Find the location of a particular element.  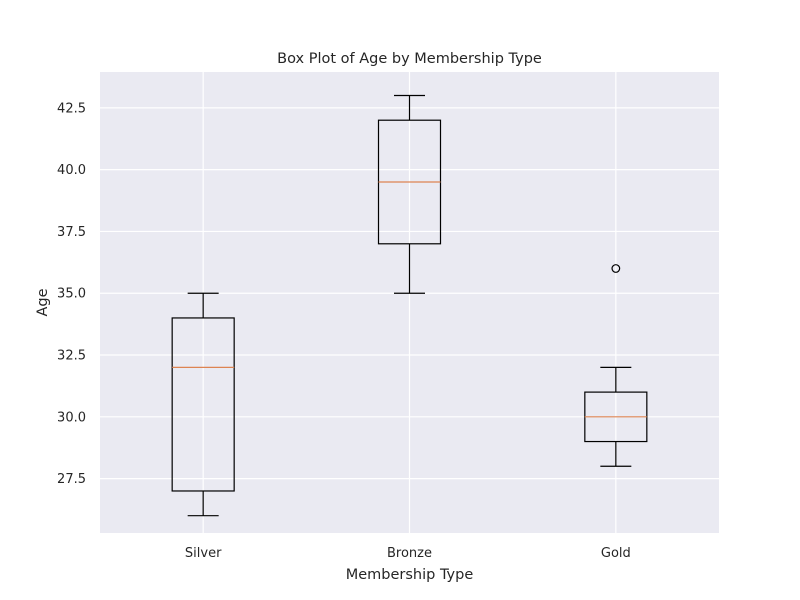

box-silver is located at coordinates (203, 404).